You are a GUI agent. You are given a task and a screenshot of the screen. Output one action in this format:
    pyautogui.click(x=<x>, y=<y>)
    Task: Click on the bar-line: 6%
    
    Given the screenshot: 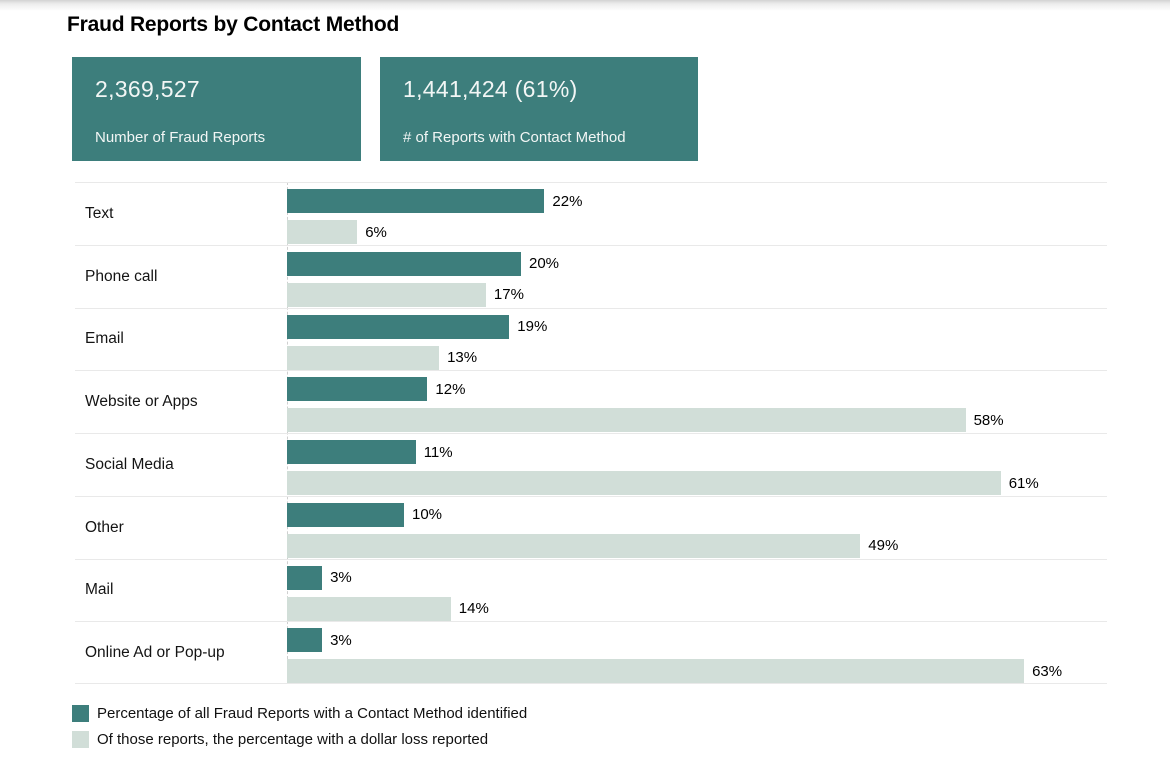 What is the action you would take?
    pyautogui.click(x=697, y=232)
    